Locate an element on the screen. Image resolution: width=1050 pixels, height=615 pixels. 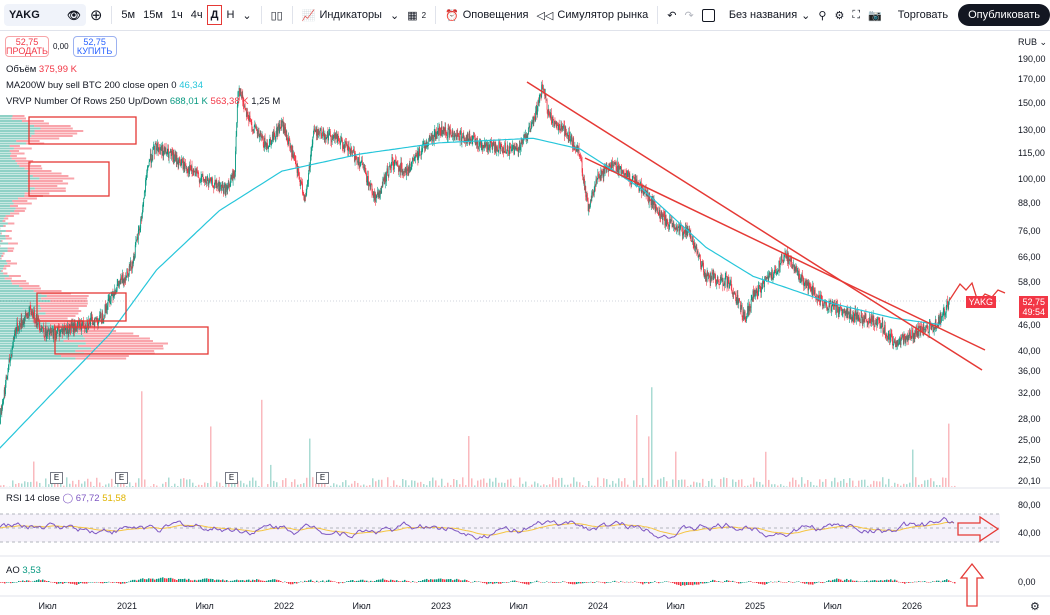
timeframe-chevron-down-icon: ⌄ is located at coordinates (247, 15).